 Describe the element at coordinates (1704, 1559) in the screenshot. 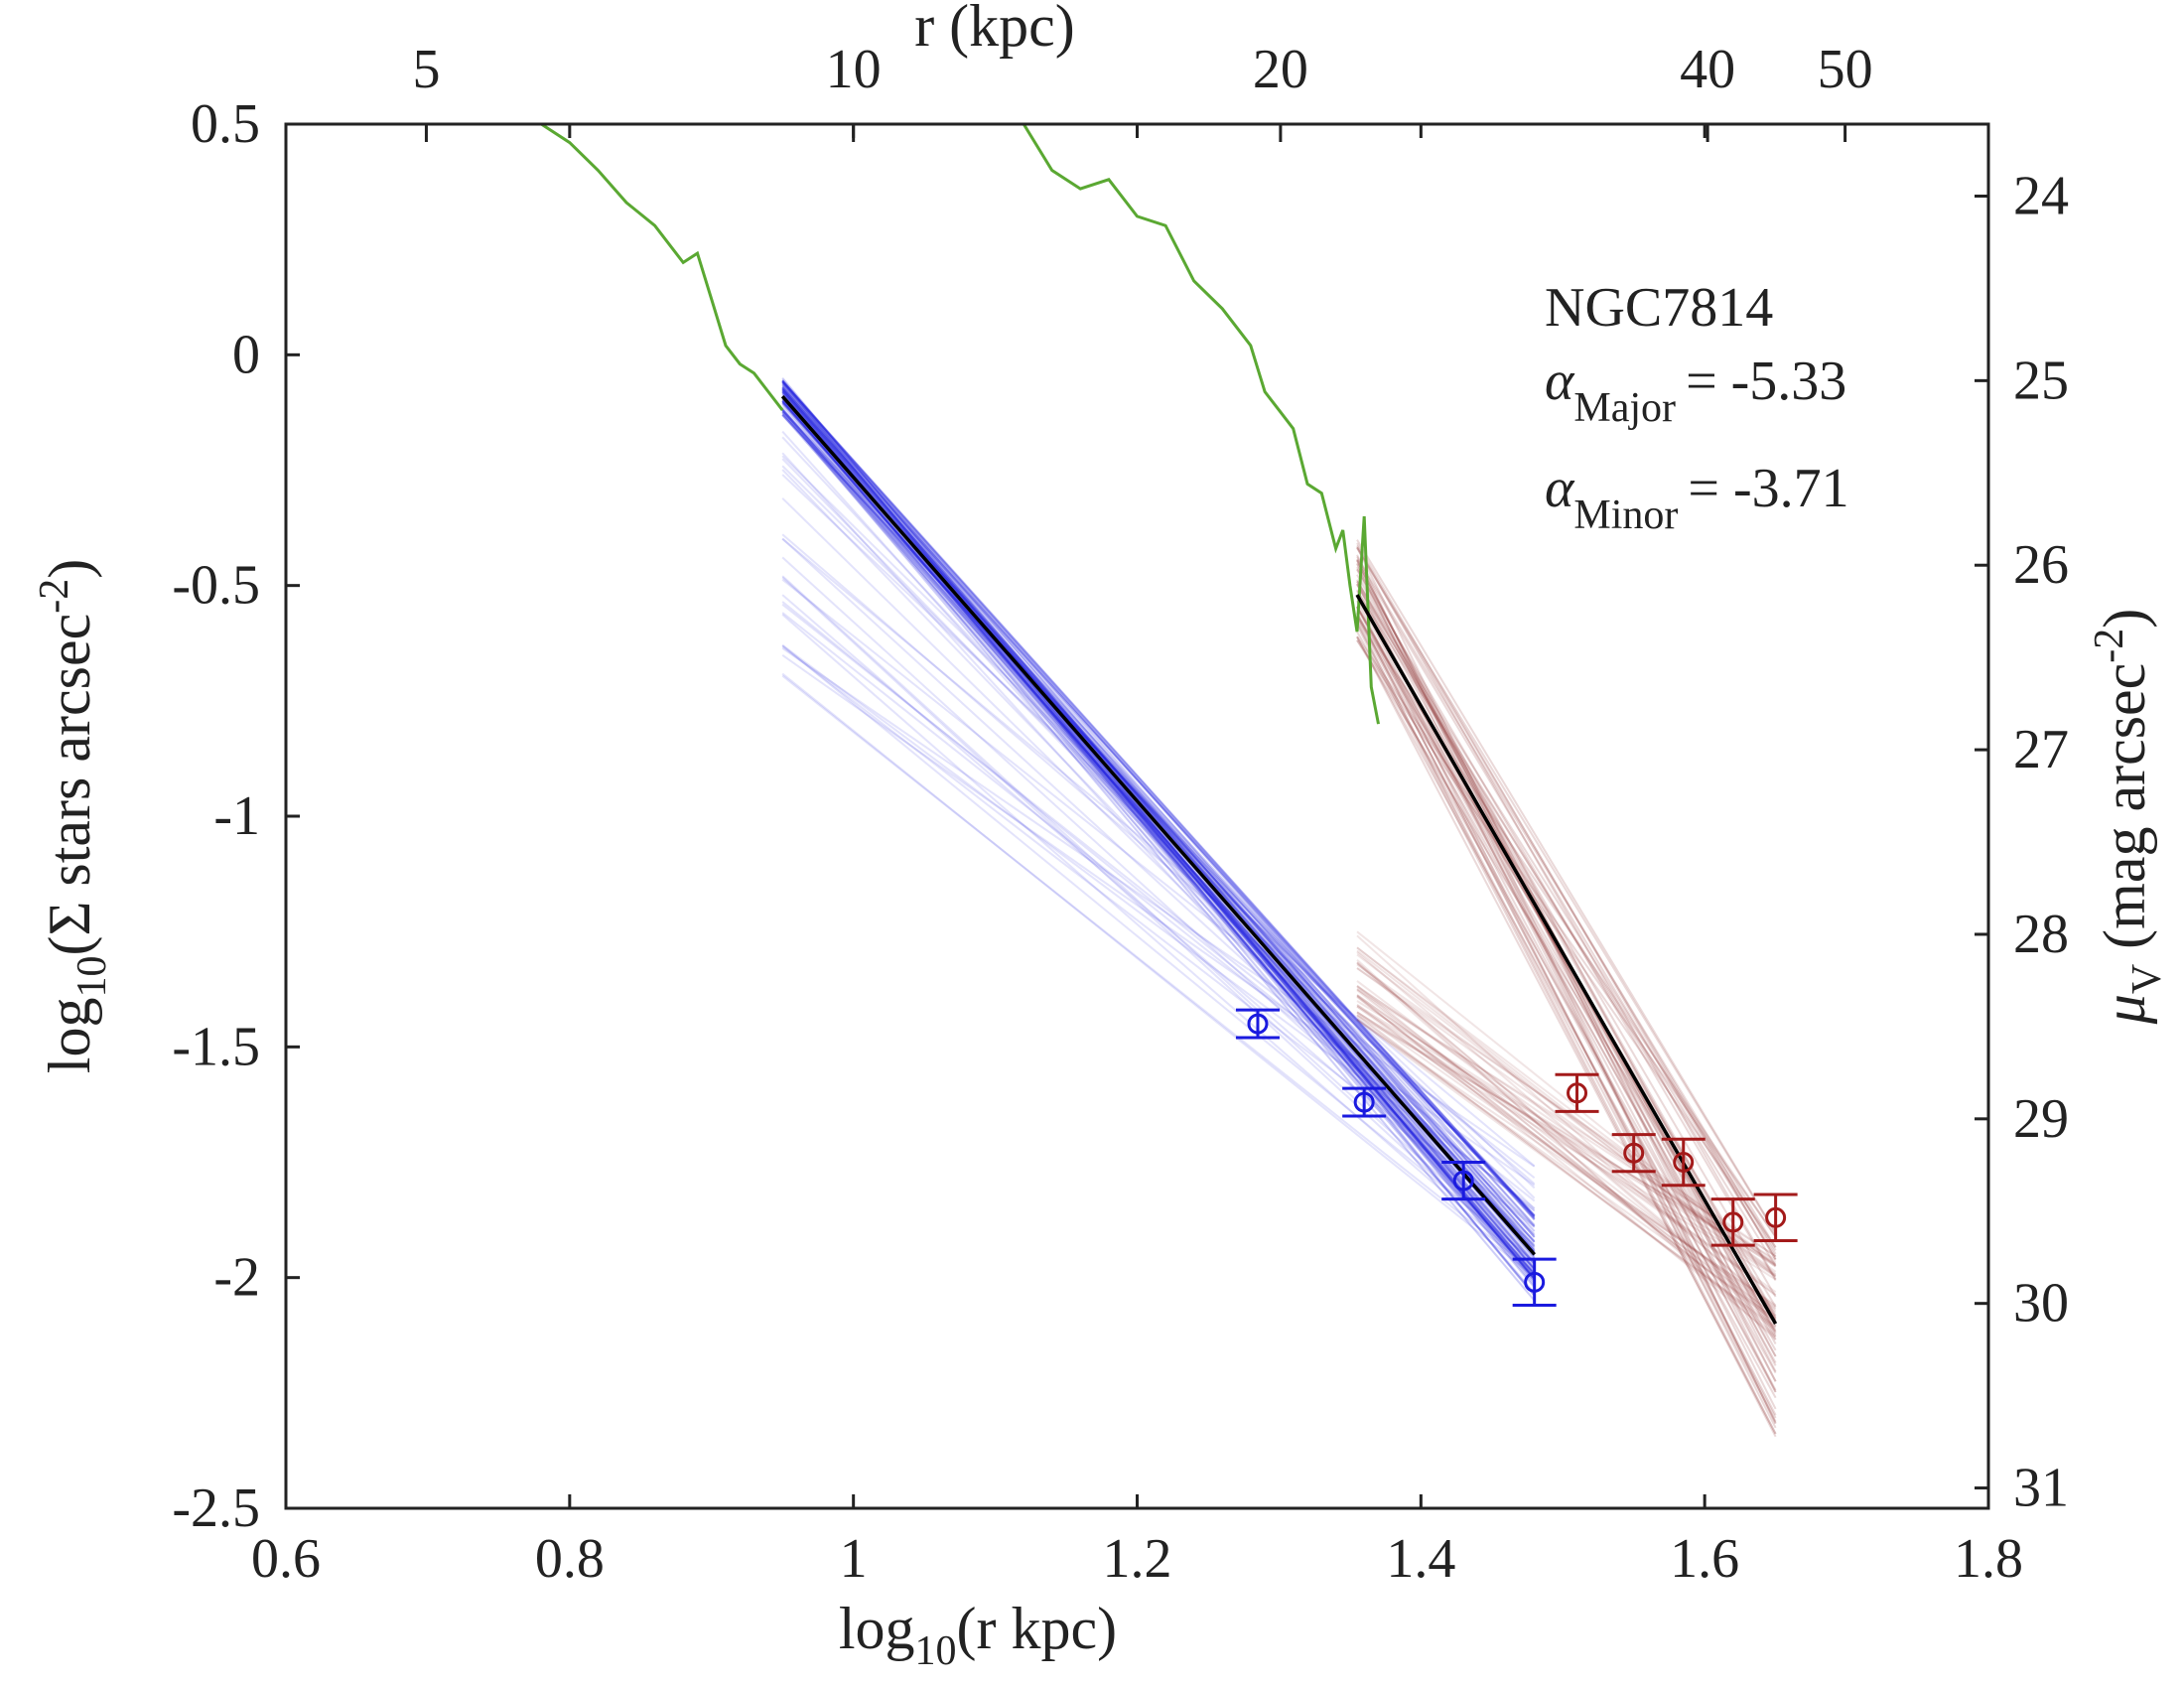

I see `x-tick-label: 1.6` at that location.